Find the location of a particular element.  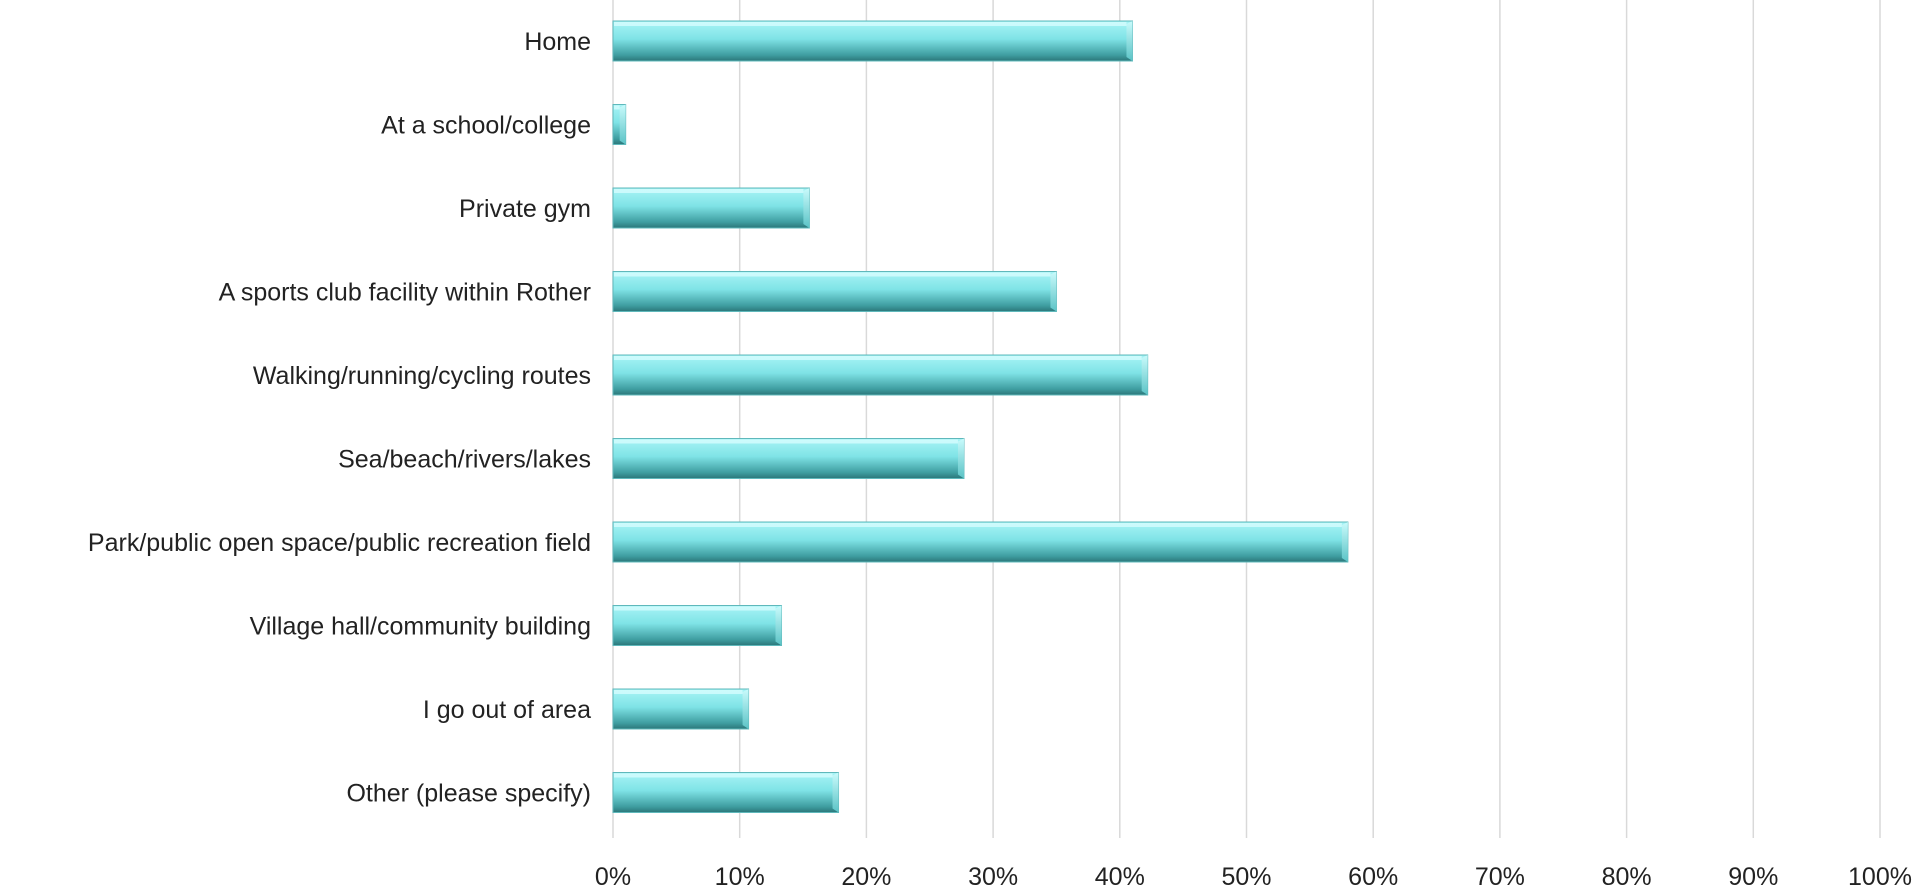

x-tick-label: 20% is located at coordinates (866, 874).